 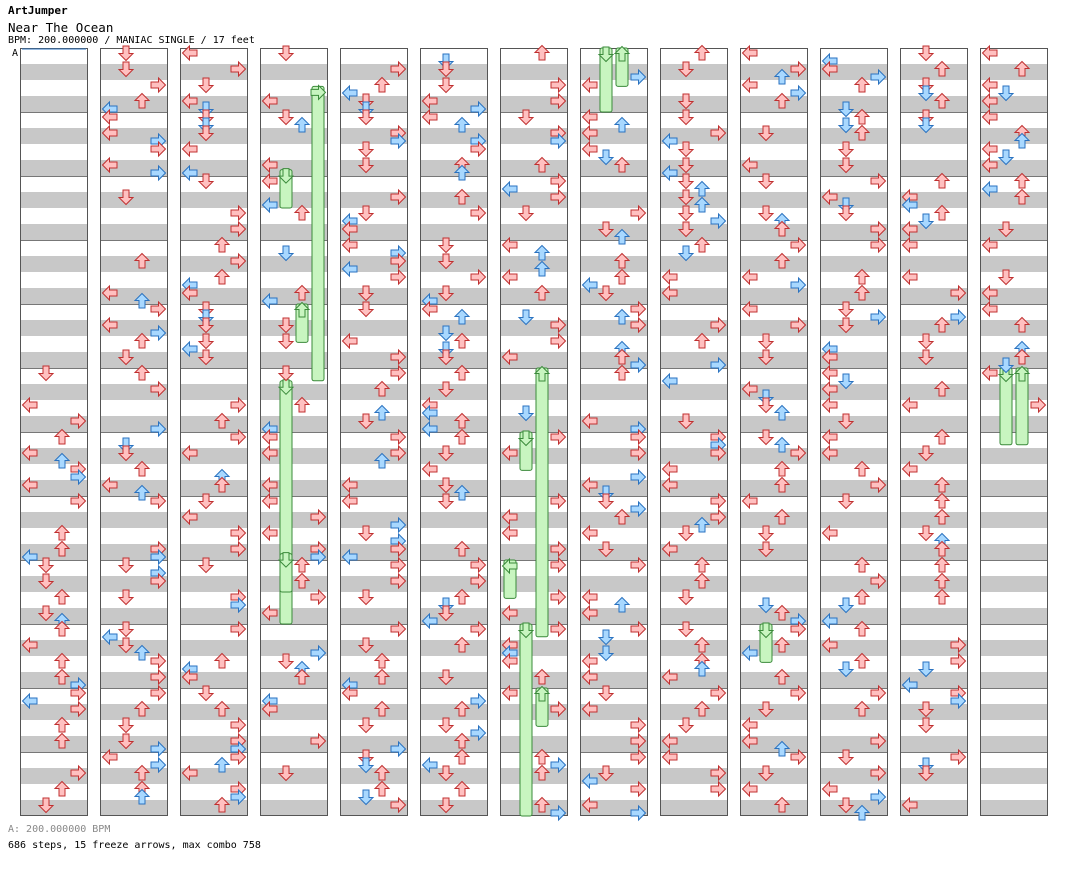 I want to click on freeze-arrow-body, so click(x=542, y=502).